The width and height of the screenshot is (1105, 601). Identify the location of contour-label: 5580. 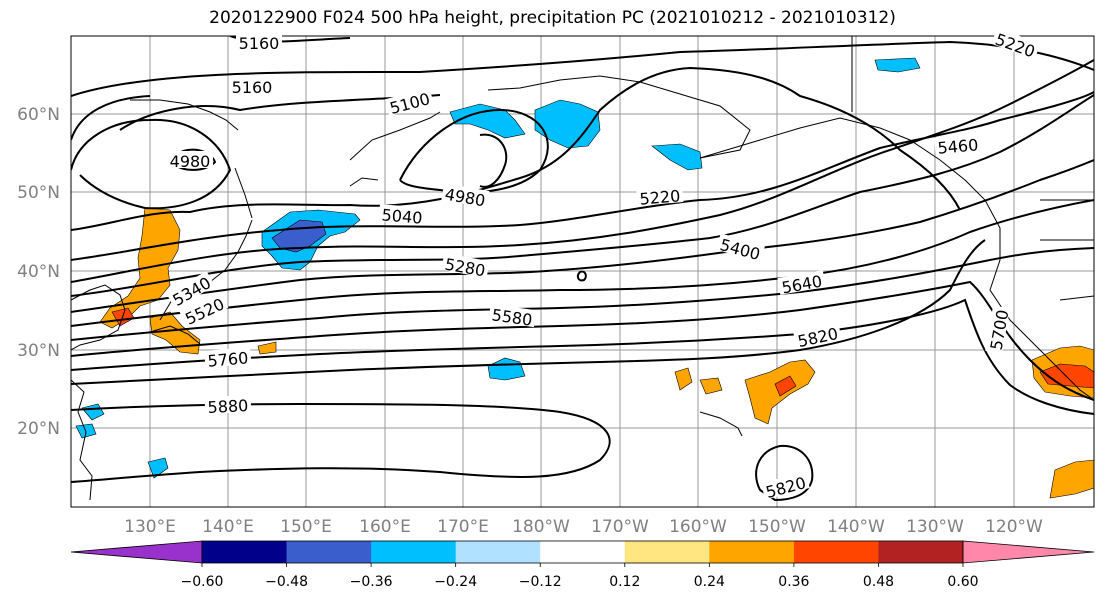
(512, 316).